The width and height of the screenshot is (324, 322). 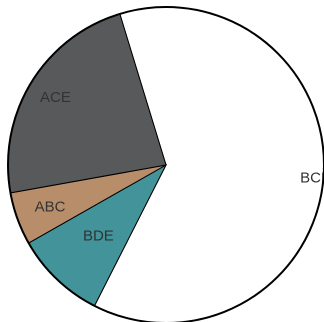 What do you see at coordinates (55, 97) in the screenshot?
I see `pie-label-ace: ACE` at bounding box center [55, 97].